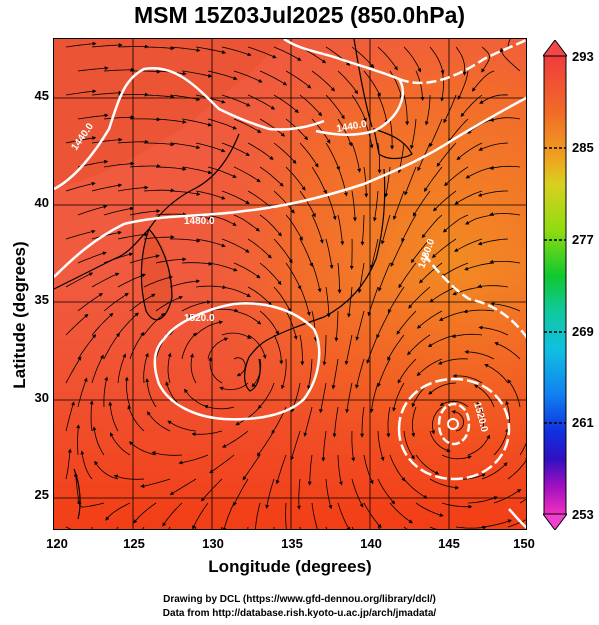  Describe the element at coordinates (583, 147) in the screenshot. I see `colorbar-tick-285: 285` at that location.